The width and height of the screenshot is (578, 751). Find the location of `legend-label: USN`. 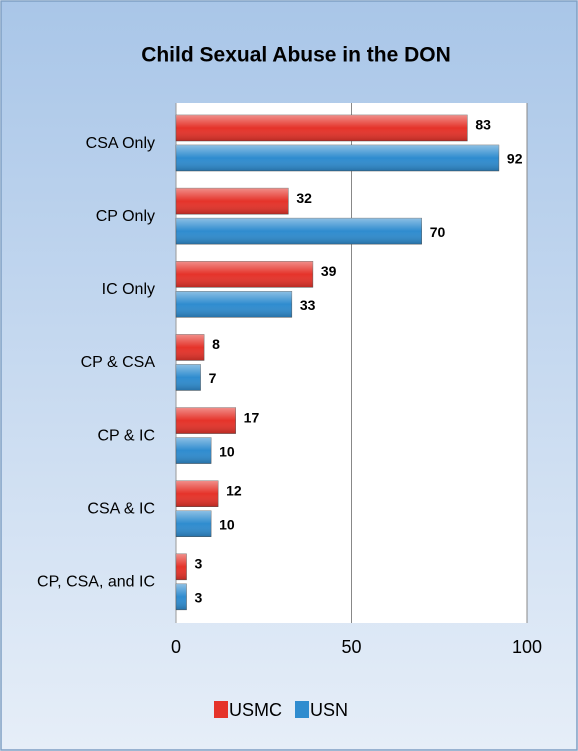

legend-label: USN is located at coordinates (329, 710).